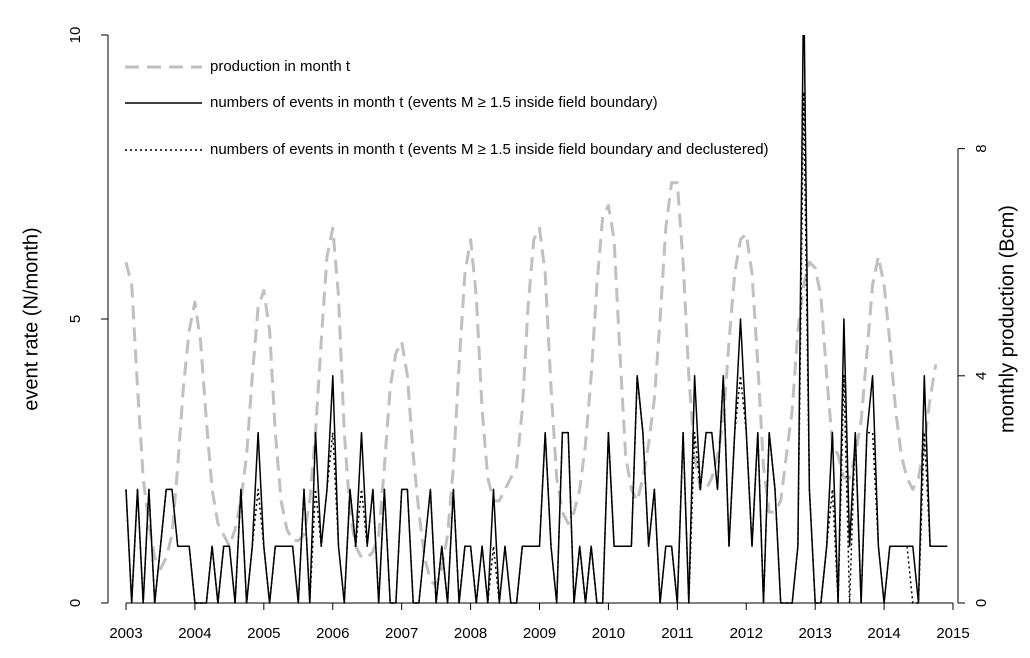  I want to click on legend-label: production in month t, so click(280, 66).